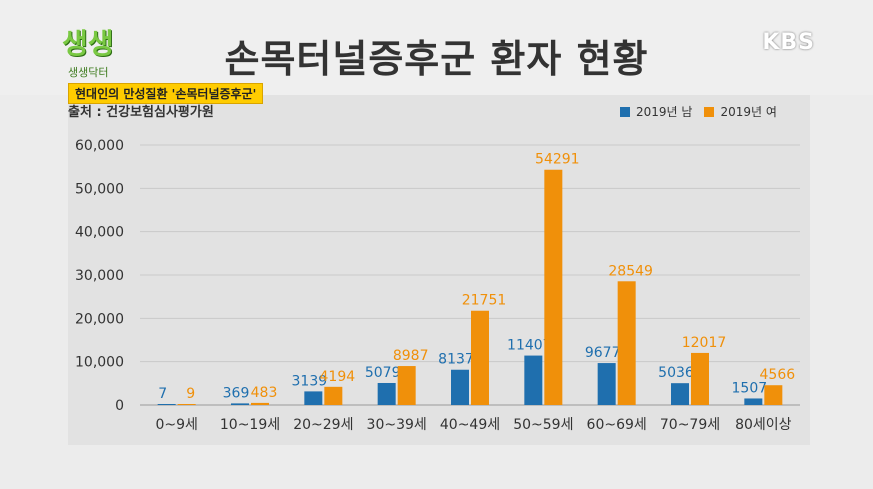  I want to click on data-label-male: 3139, so click(310, 381).